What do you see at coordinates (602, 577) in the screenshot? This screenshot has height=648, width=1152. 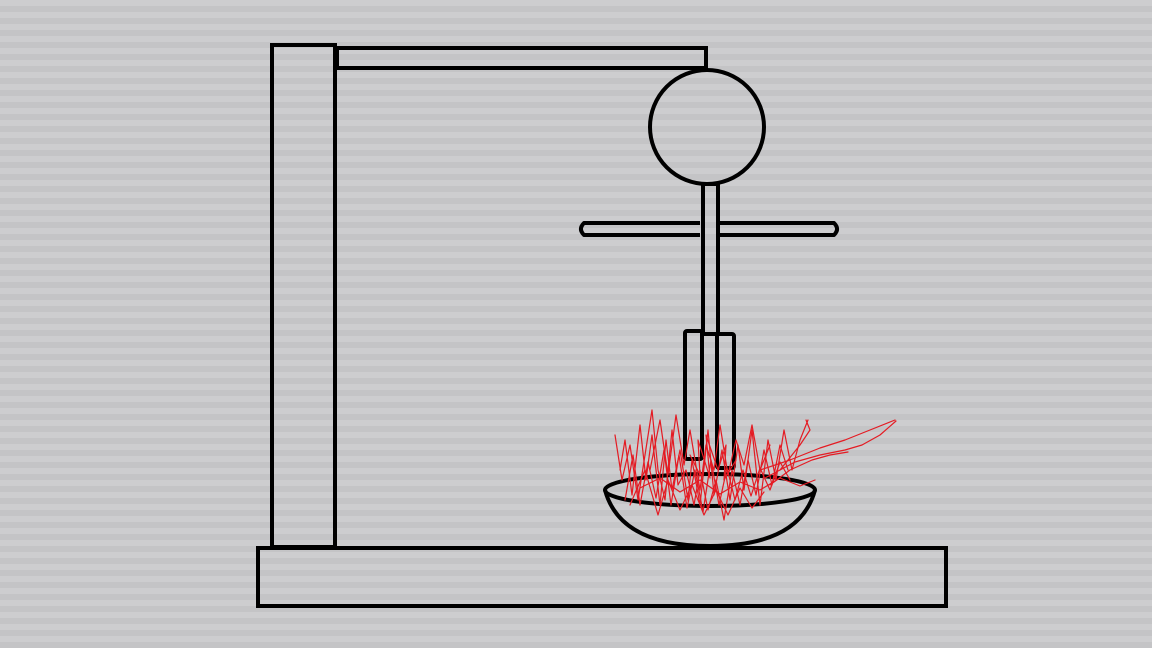 I see `gallows-base` at bounding box center [602, 577].